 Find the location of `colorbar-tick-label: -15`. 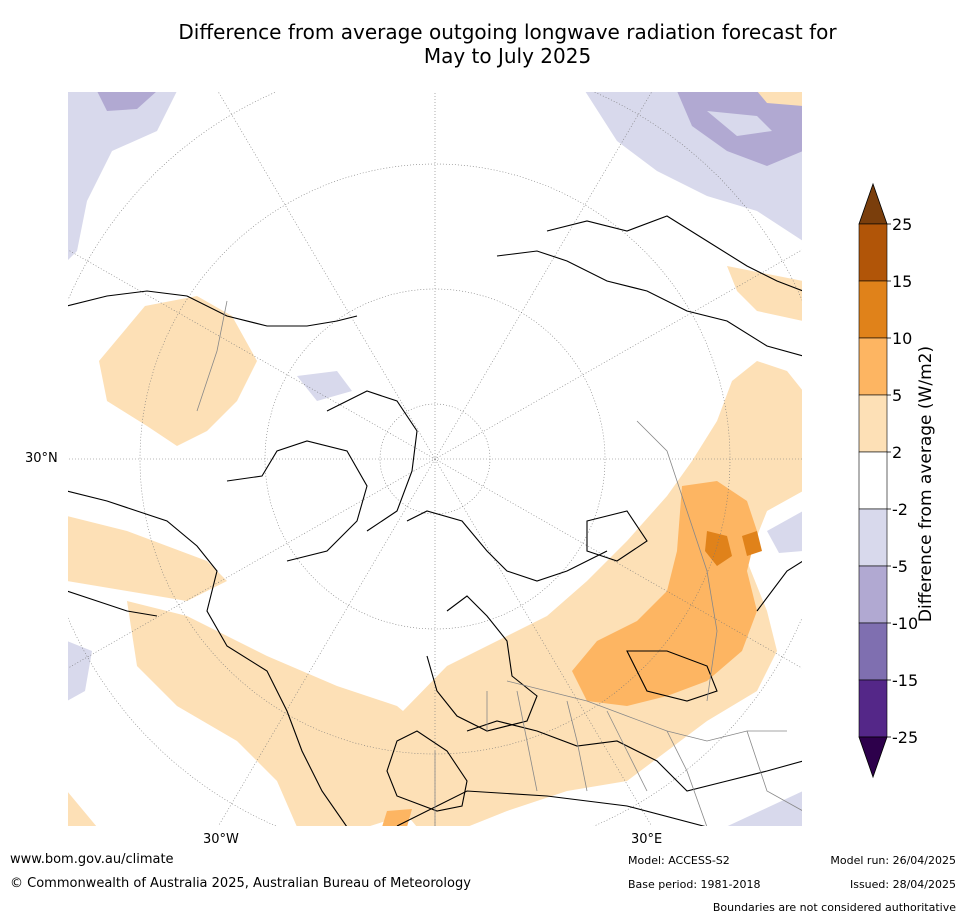

colorbar-tick-label: -15 is located at coordinates (905, 680).